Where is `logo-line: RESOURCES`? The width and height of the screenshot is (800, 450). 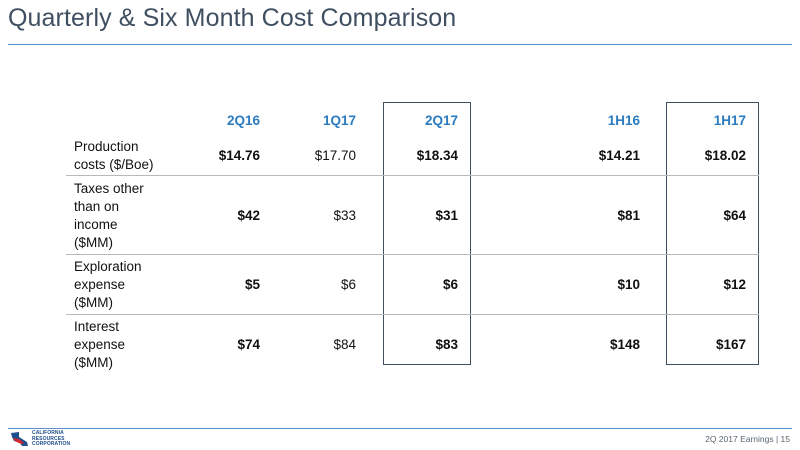 logo-line: RESOURCES is located at coordinates (48, 438).